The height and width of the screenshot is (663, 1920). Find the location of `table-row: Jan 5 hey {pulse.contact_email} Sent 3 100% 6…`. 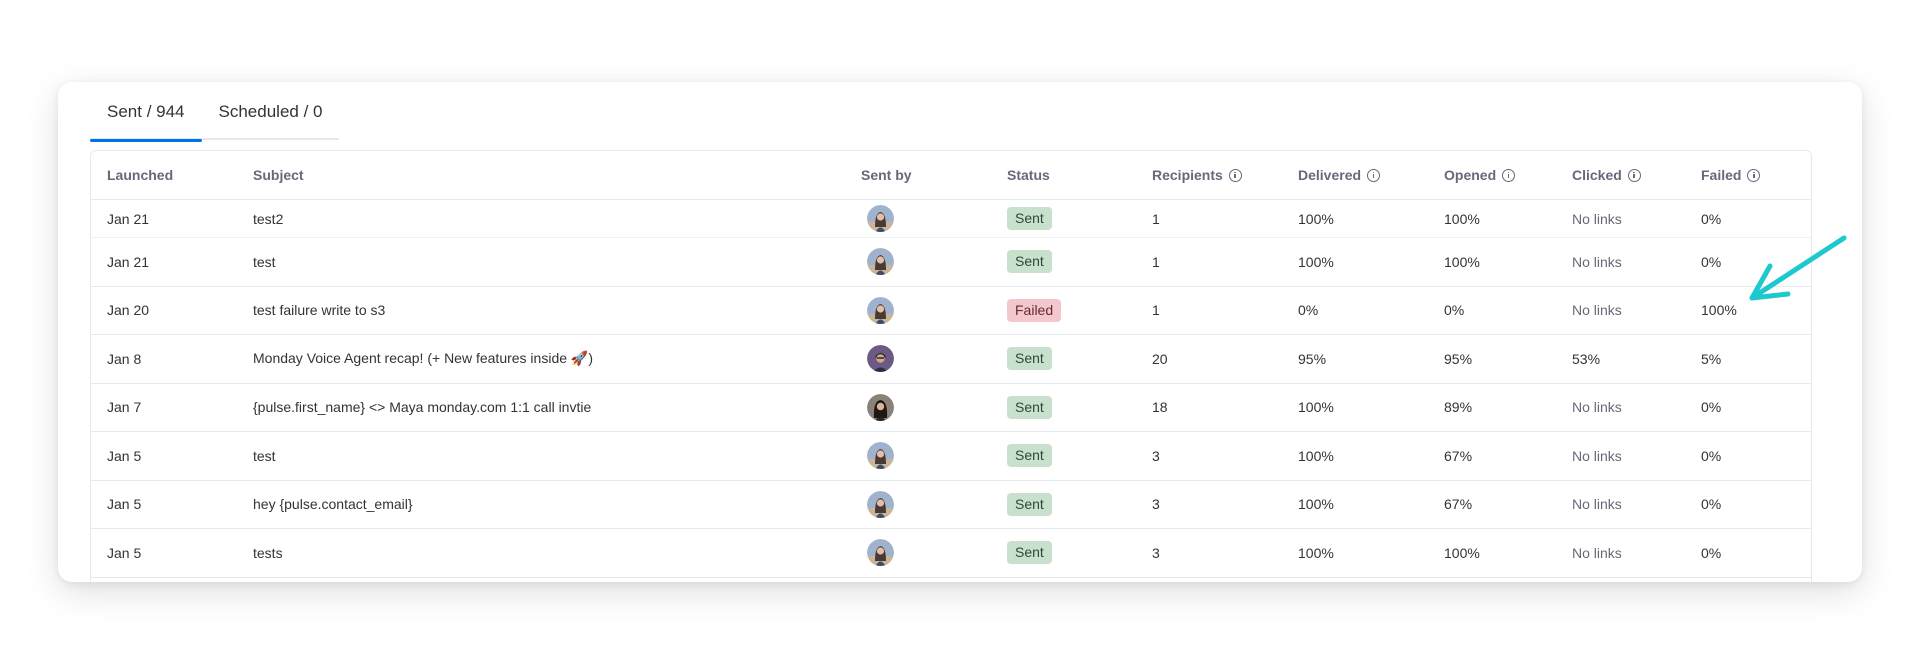

table-row: Jan 5 hey {pulse.contact_email} Sent 3 100% 6… is located at coordinates (951, 505).